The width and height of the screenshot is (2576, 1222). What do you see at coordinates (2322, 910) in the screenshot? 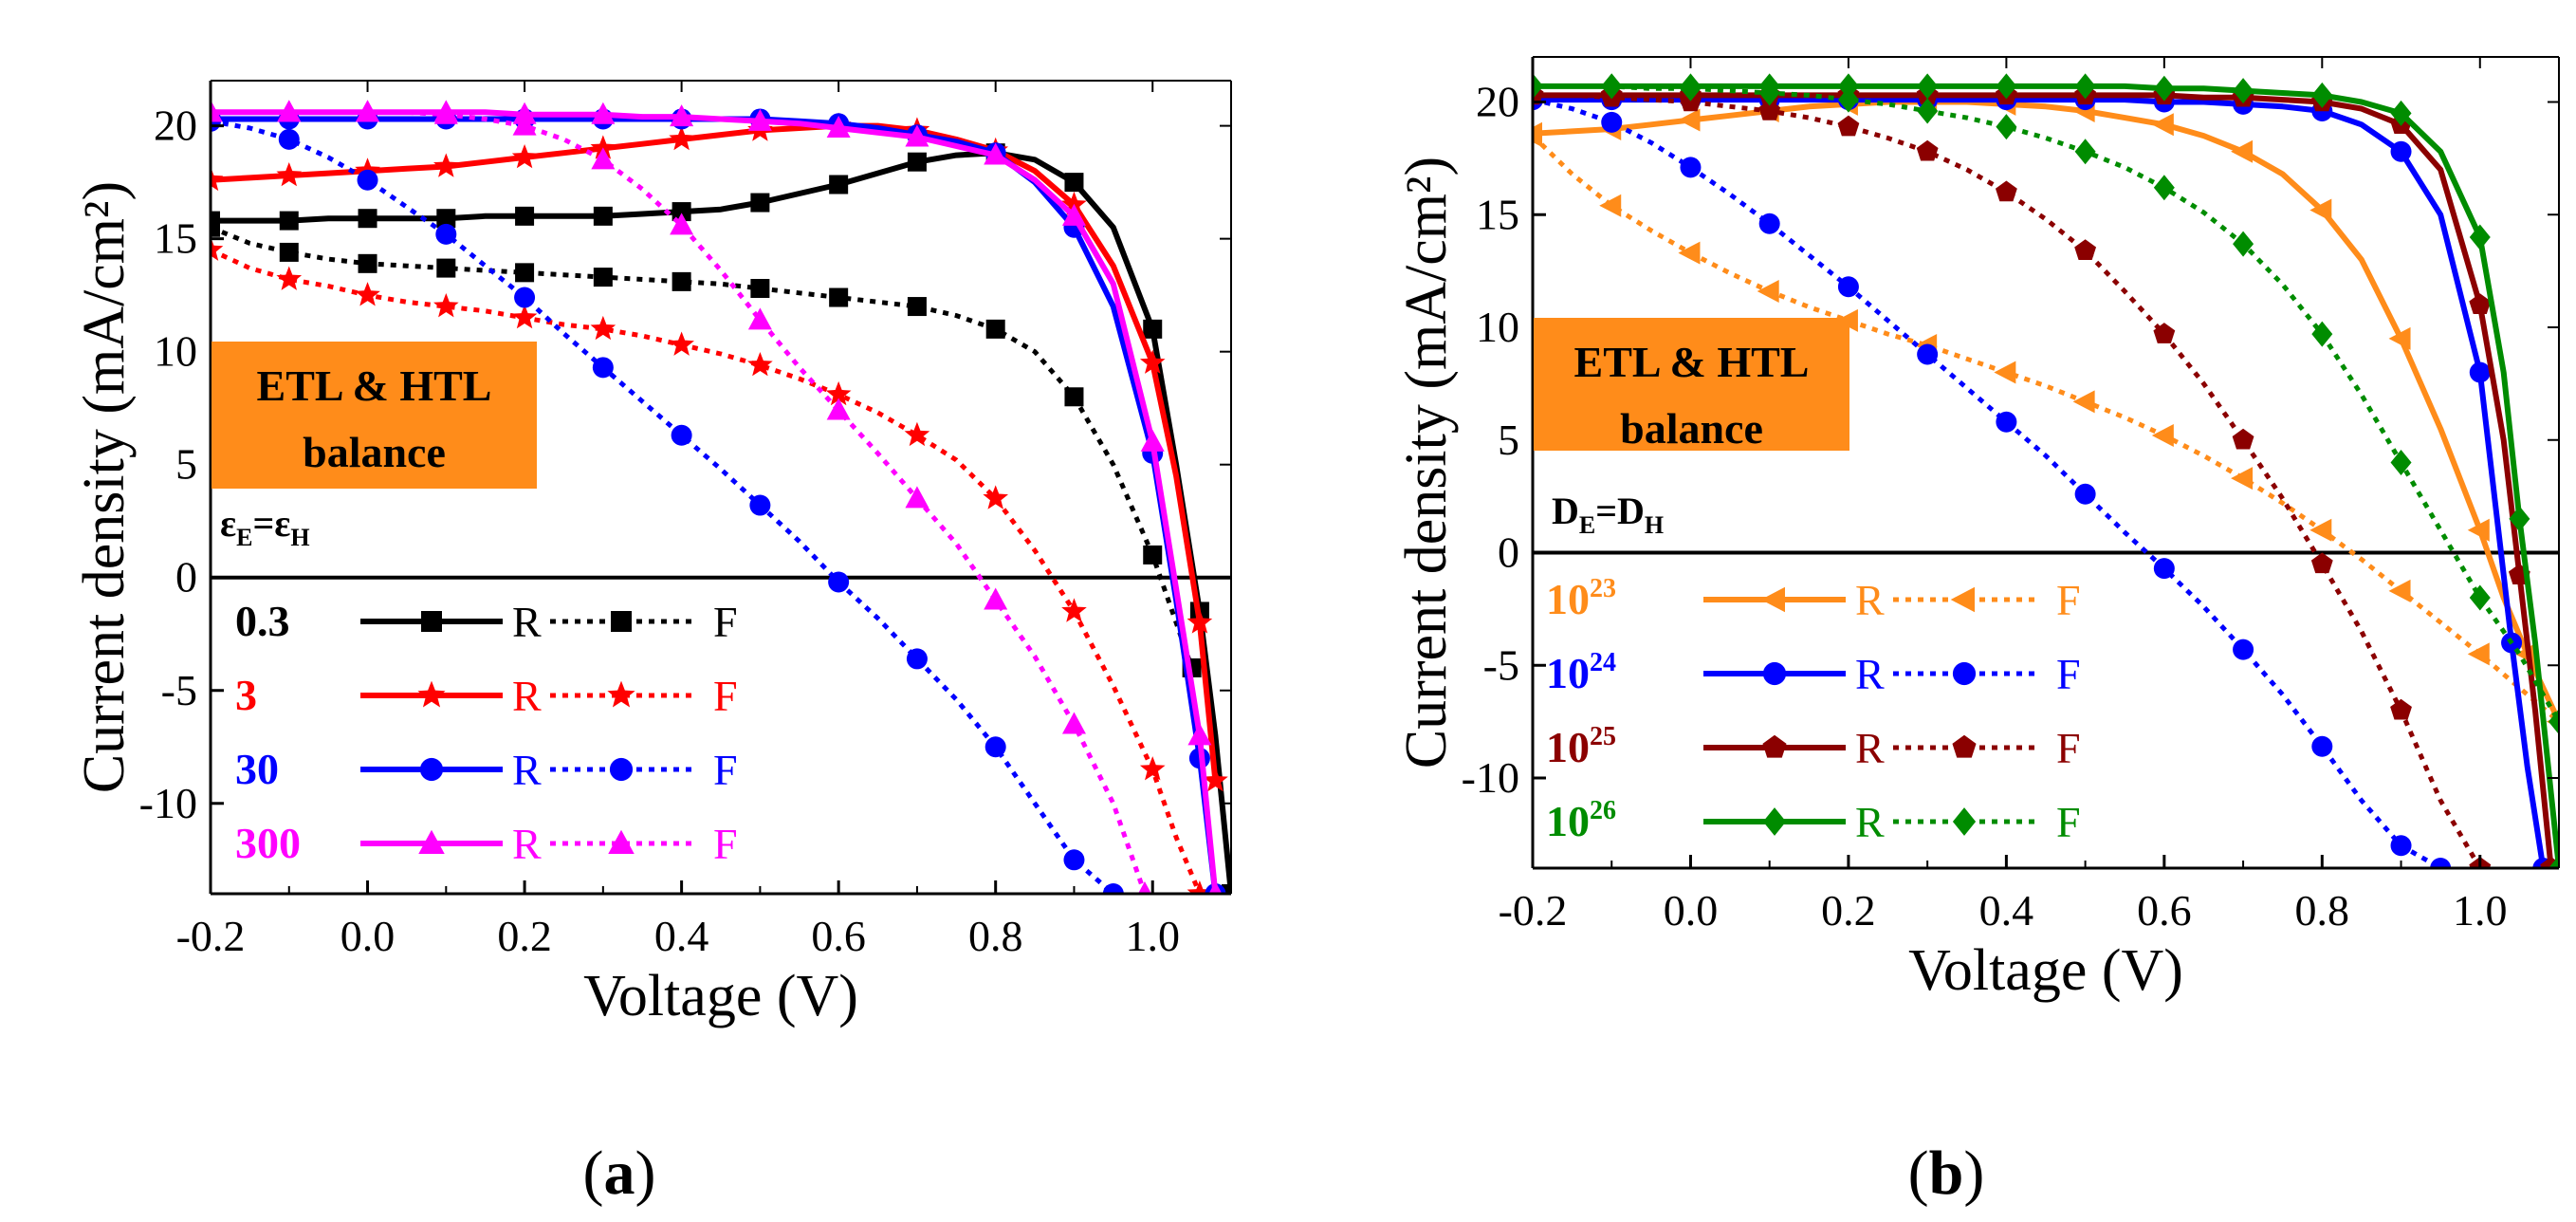
I see `x-tick-label: 0.8` at bounding box center [2322, 910].